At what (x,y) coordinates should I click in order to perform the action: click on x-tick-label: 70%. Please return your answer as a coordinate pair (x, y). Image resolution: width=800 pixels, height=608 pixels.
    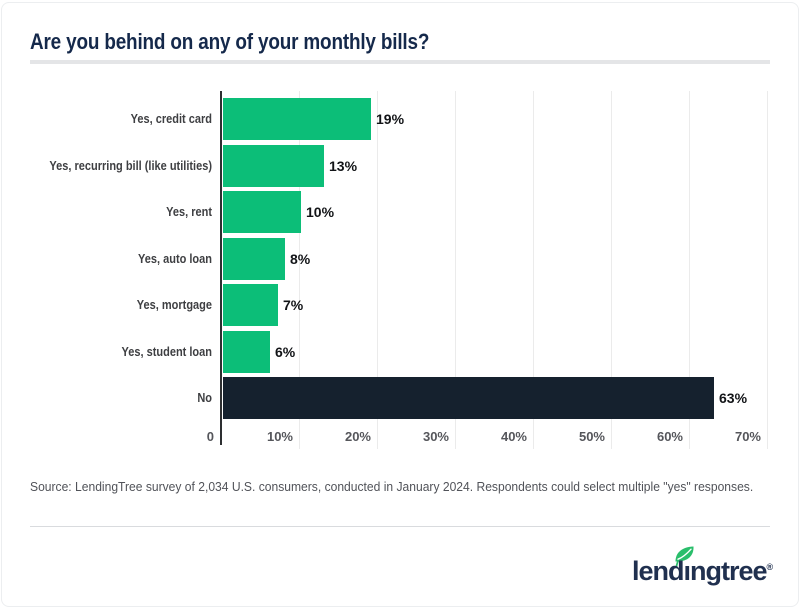
    Looking at the image, I should click on (747, 436).